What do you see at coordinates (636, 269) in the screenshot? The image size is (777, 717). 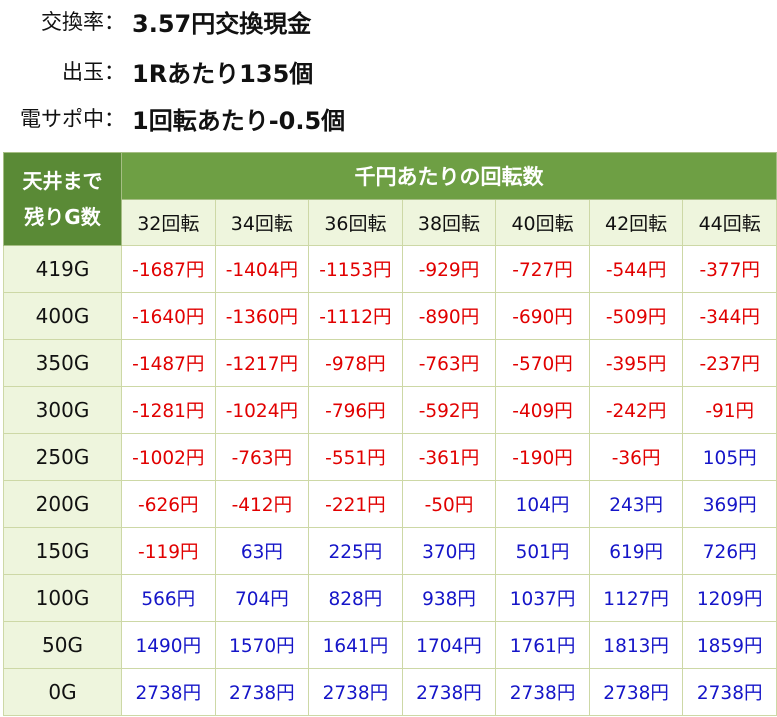 I see `expected-value-cell: -544円` at bounding box center [636, 269].